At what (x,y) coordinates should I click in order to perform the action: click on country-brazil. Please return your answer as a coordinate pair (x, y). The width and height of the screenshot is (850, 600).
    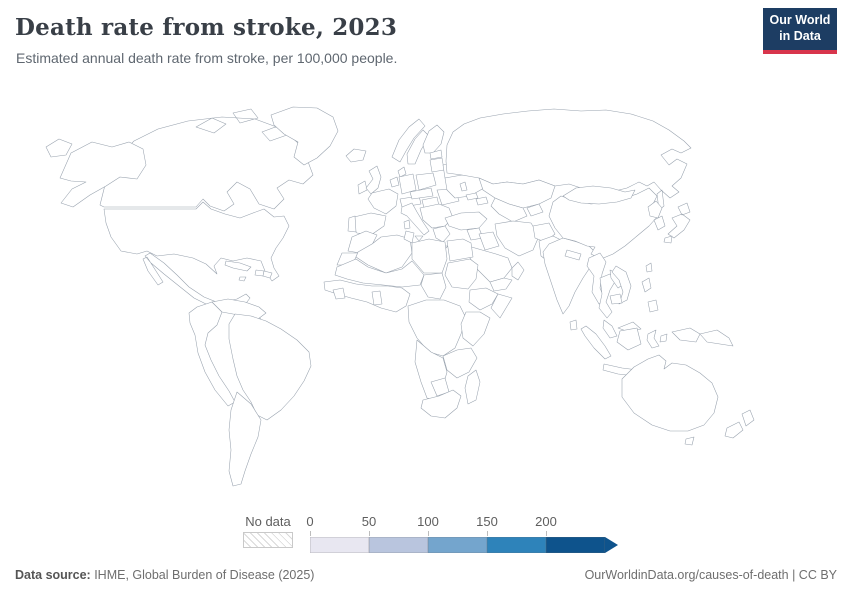
    Looking at the image, I should click on (270, 367).